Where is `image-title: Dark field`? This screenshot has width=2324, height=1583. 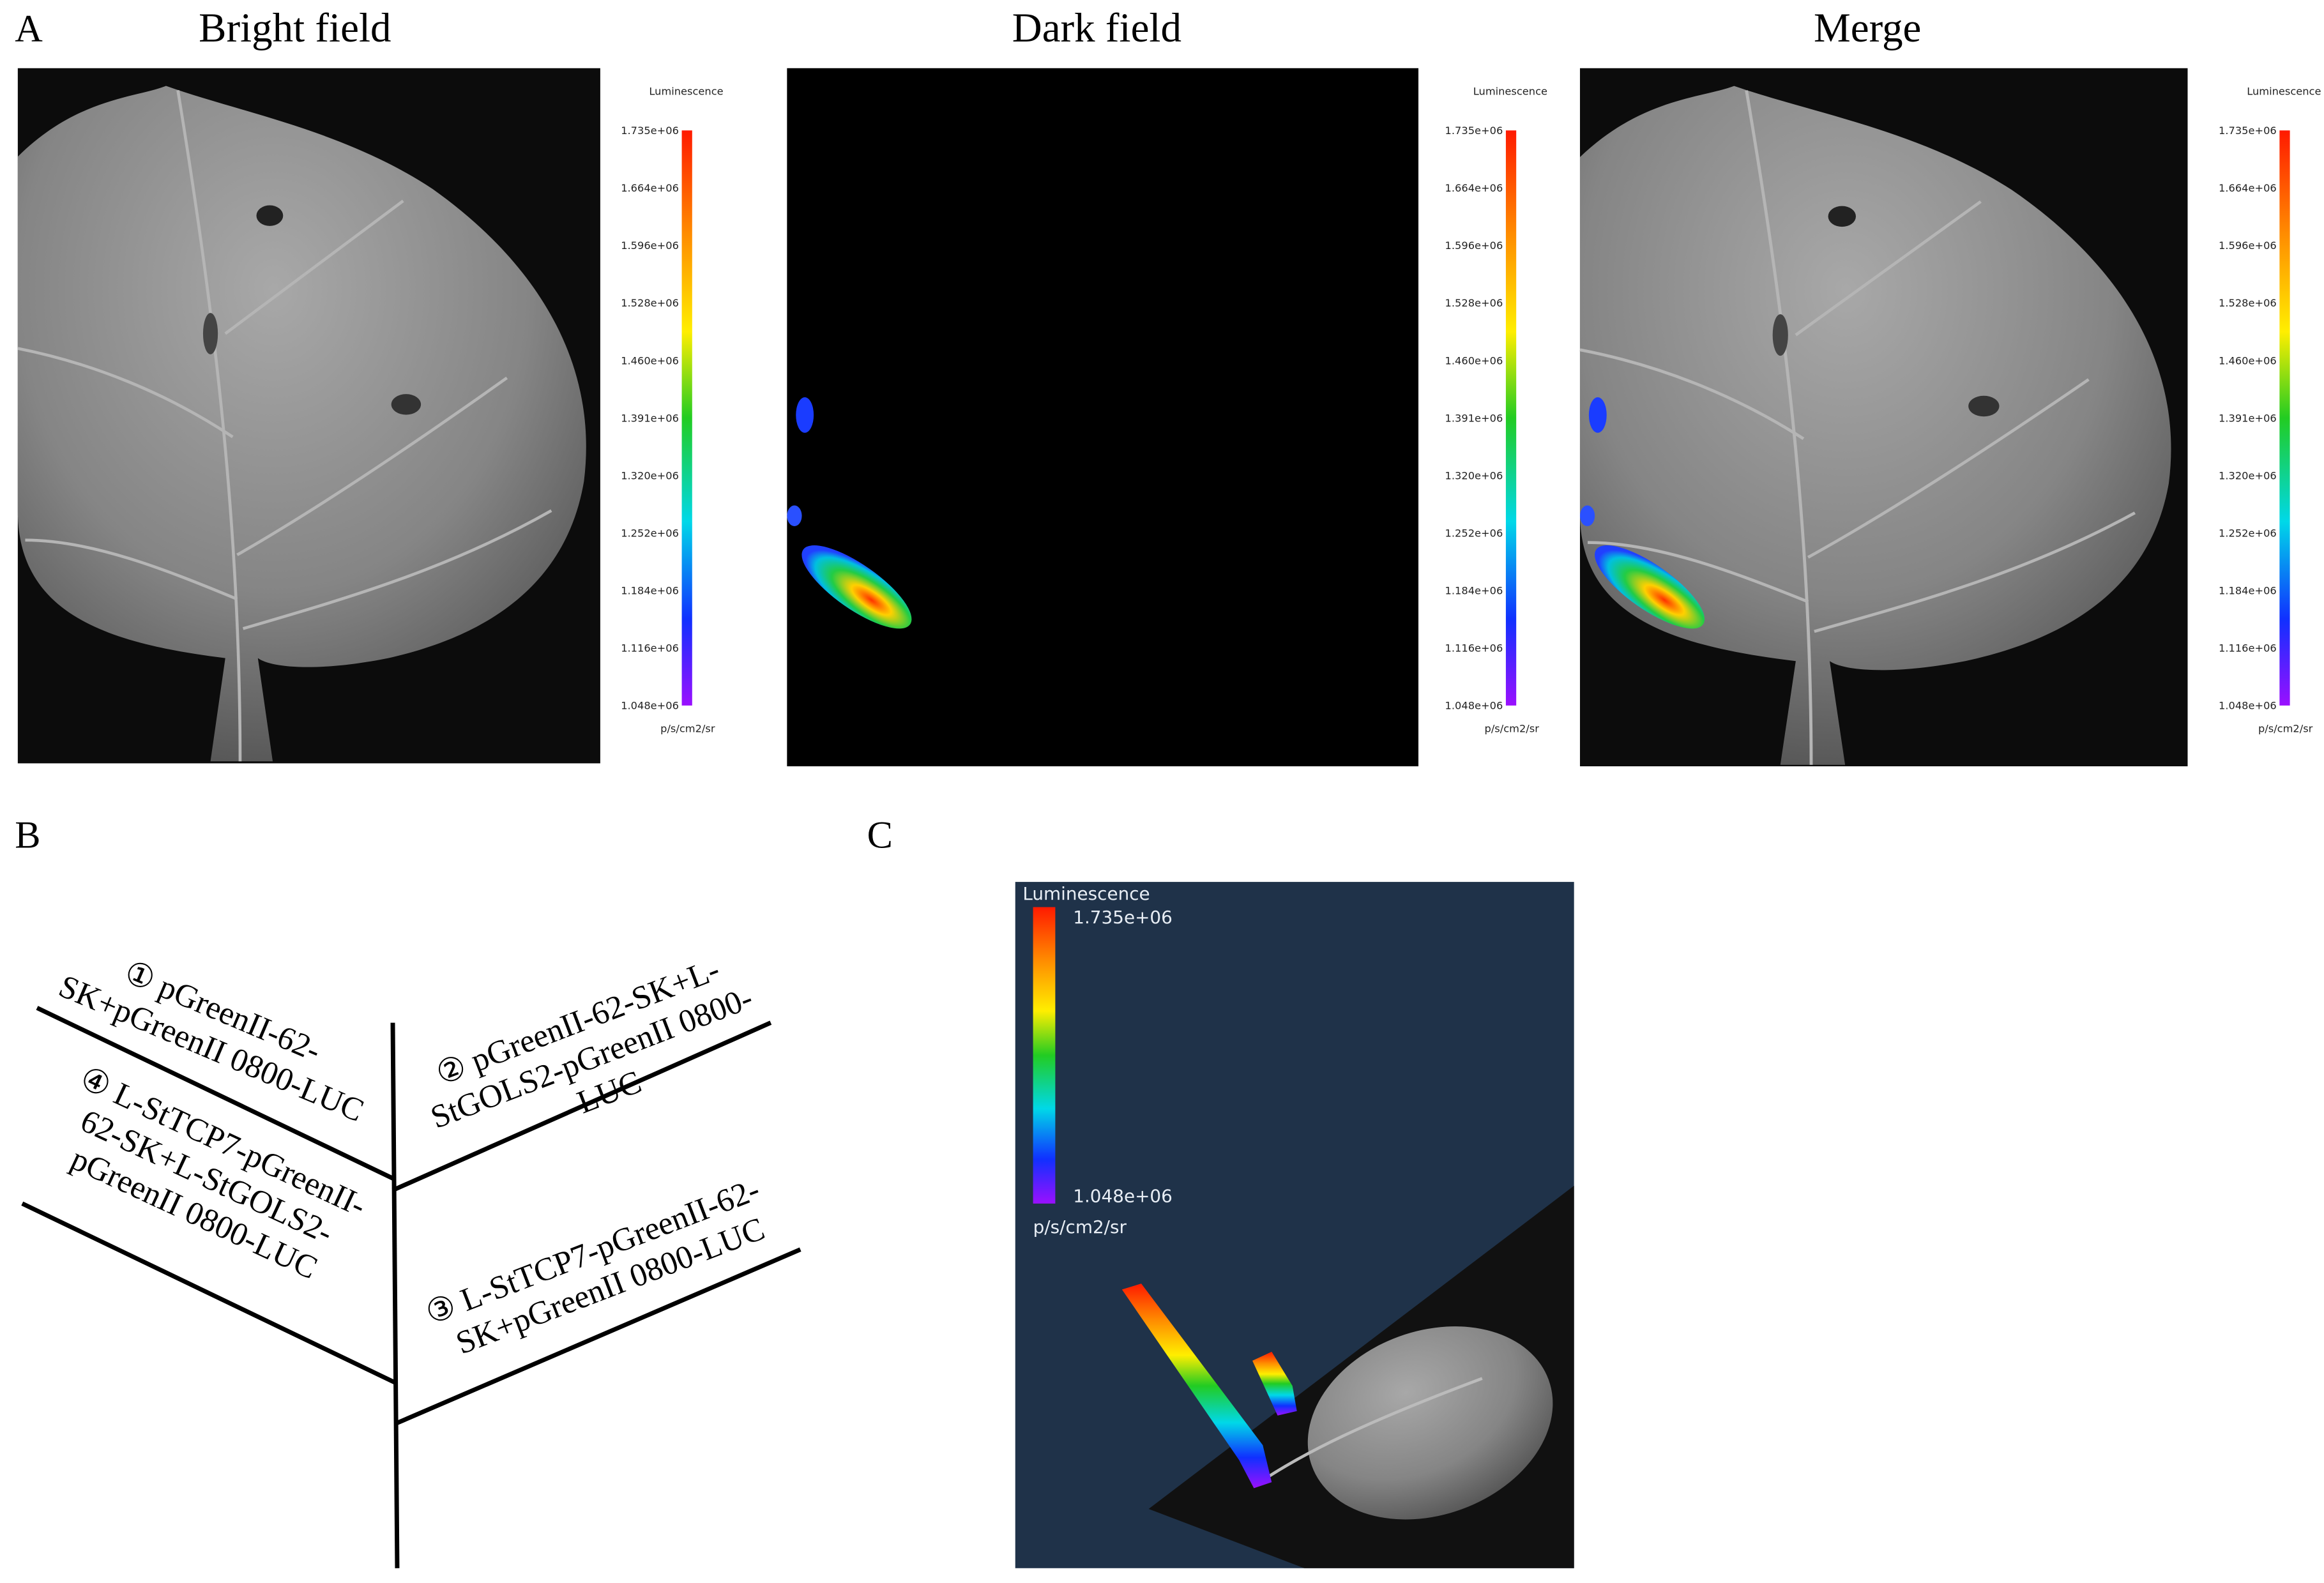 image-title: Dark field is located at coordinates (1096, 28).